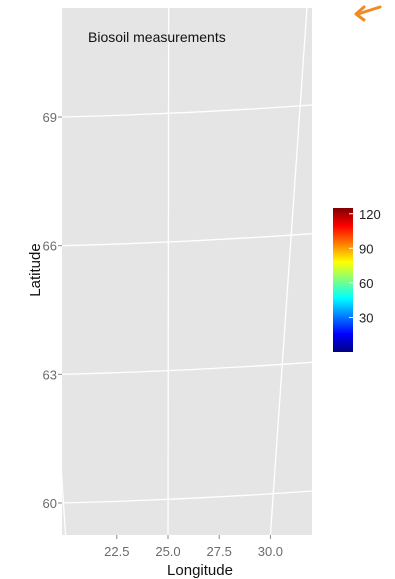 Image resolution: width=395 pixels, height=579 pixels. I want to click on x-tick-labels: 22.5 25.0 27.5 30.0, so click(193, 547).